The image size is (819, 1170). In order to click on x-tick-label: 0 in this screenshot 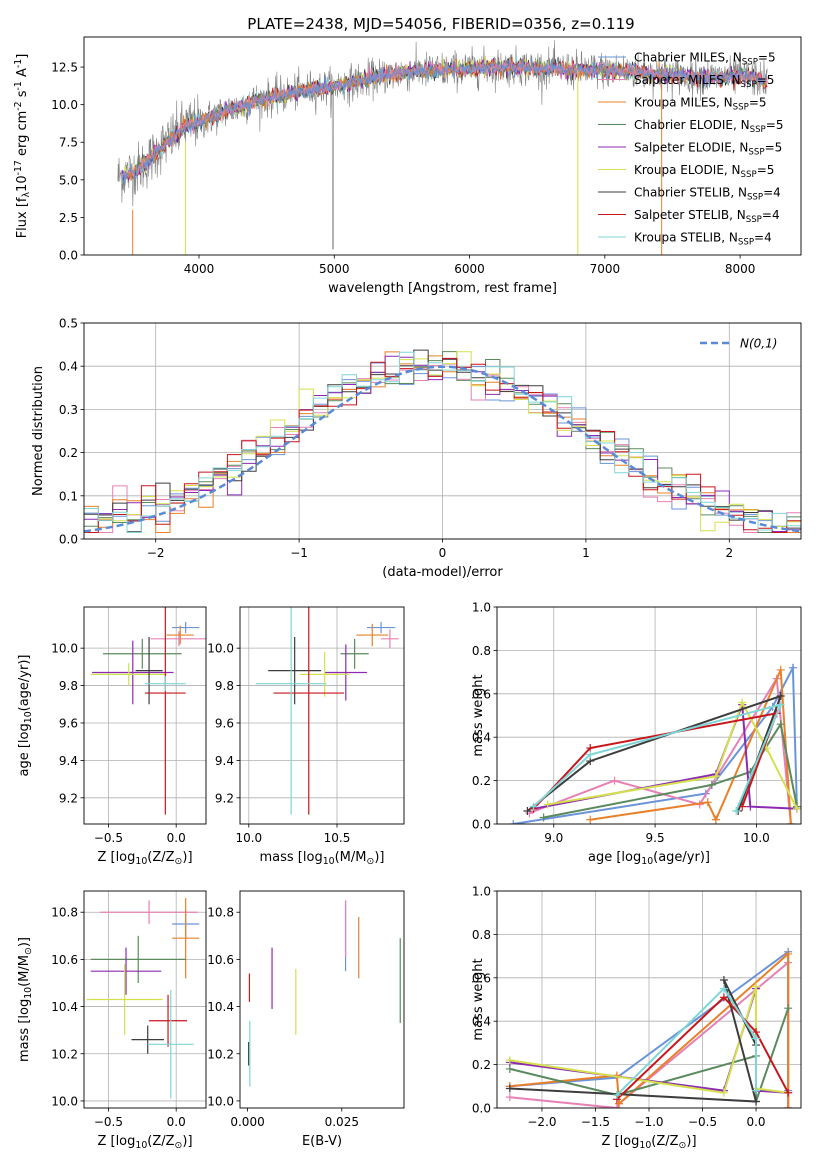, I will do `click(443, 553)`.